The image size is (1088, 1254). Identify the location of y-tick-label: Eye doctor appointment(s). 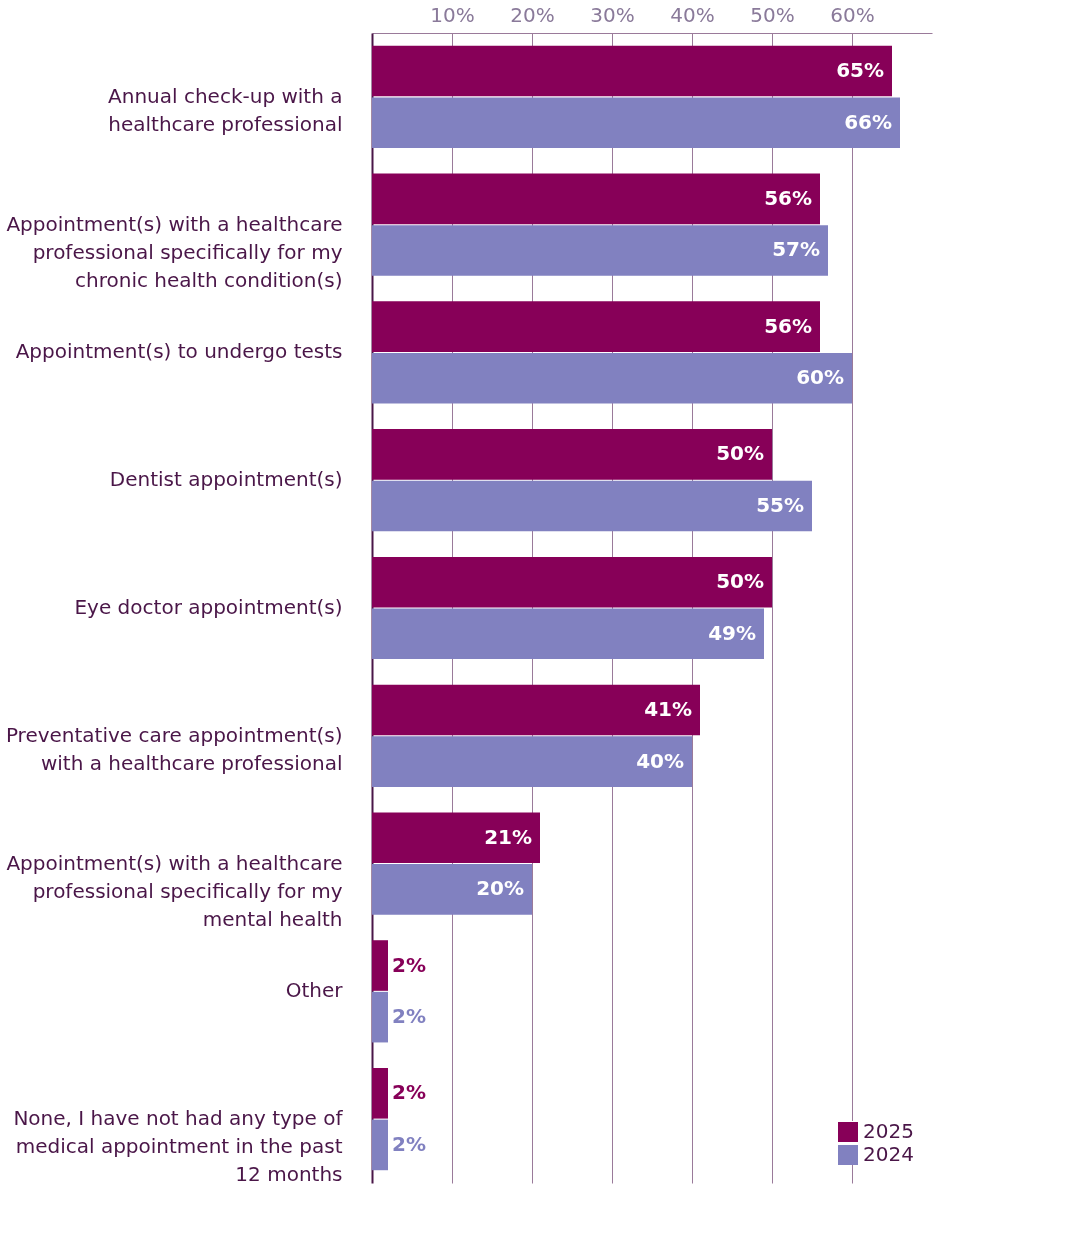
(208, 607).